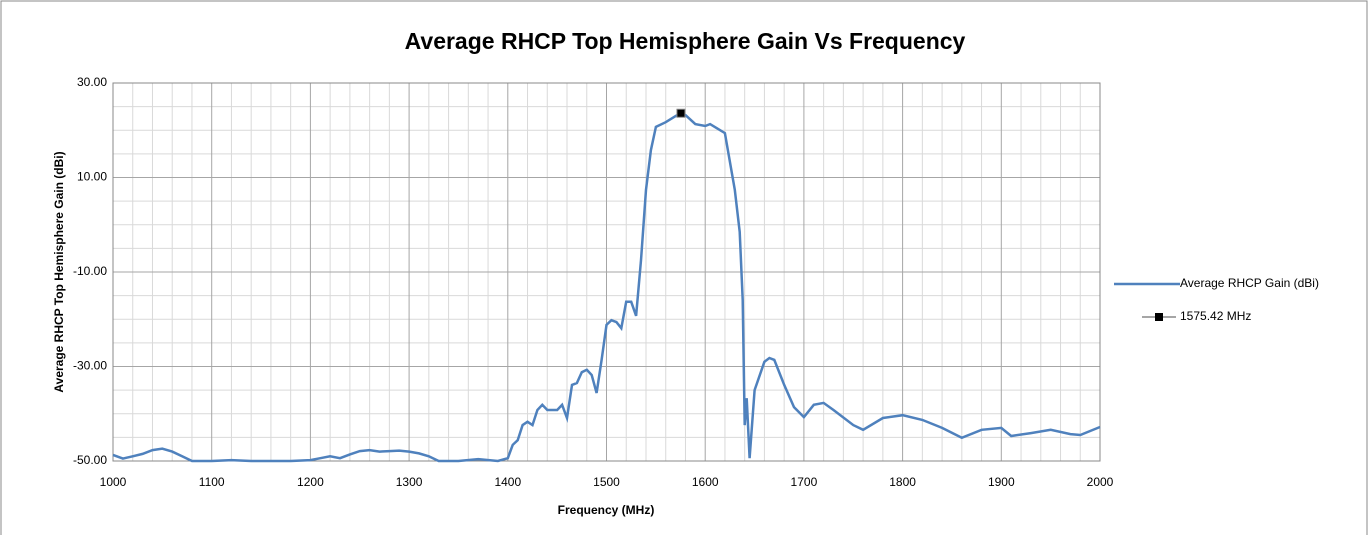 Image resolution: width=1370 pixels, height=540 pixels. What do you see at coordinates (409, 482) in the screenshot?
I see `x-tick-label: 1300` at bounding box center [409, 482].